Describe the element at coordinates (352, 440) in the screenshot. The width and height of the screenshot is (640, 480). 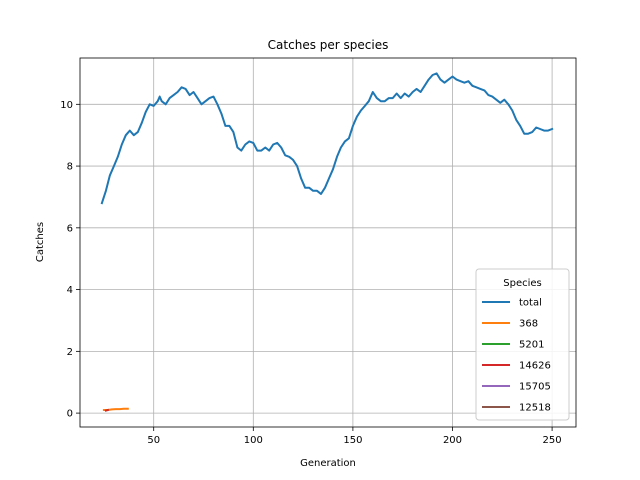
I see `x-tick-label: 150` at that location.